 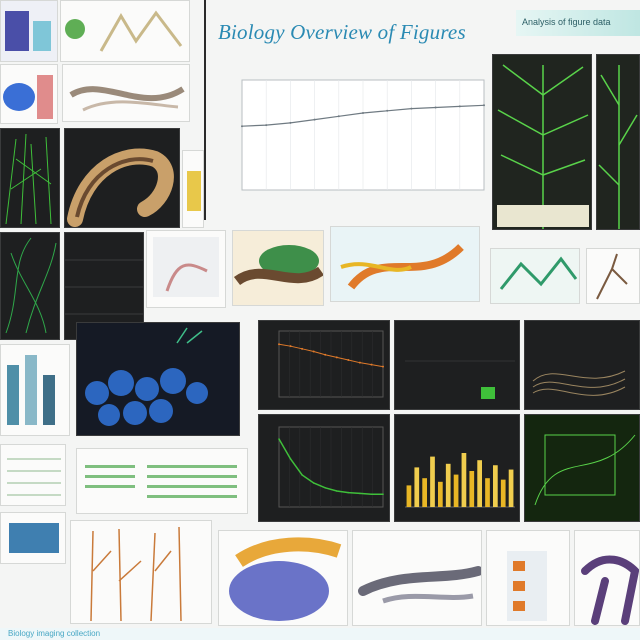 What do you see at coordinates (283, 578) in the screenshot?
I see `organ-3d-image` at bounding box center [283, 578].